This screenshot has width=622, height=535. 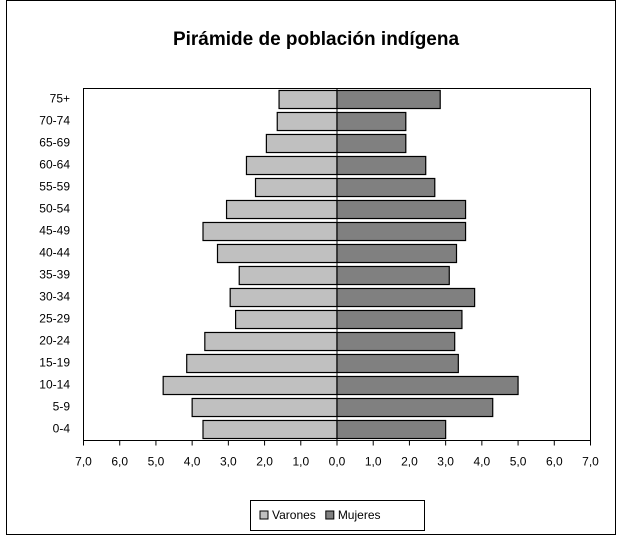 I want to click on y-tick-label: 25-29, so click(x=54, y=319).